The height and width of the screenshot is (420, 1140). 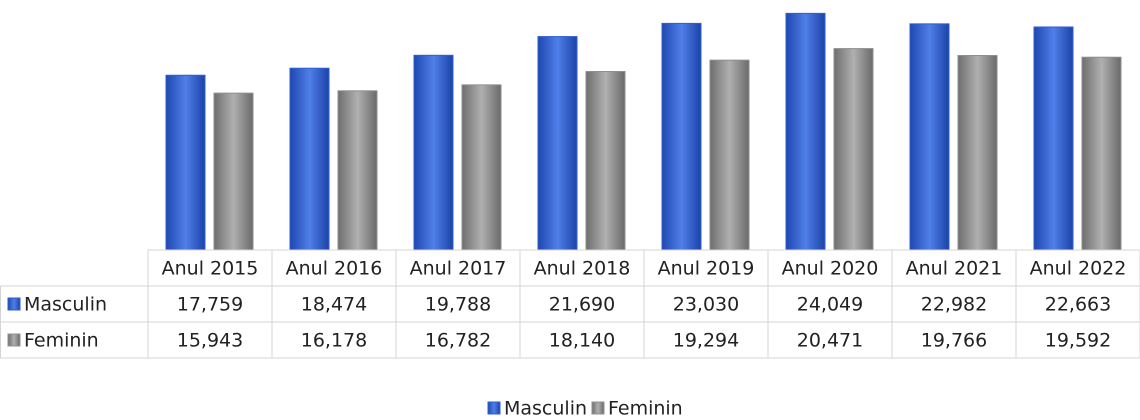 I want to click on x-tick-label: Anul 2015, so click(x=210, y=269).